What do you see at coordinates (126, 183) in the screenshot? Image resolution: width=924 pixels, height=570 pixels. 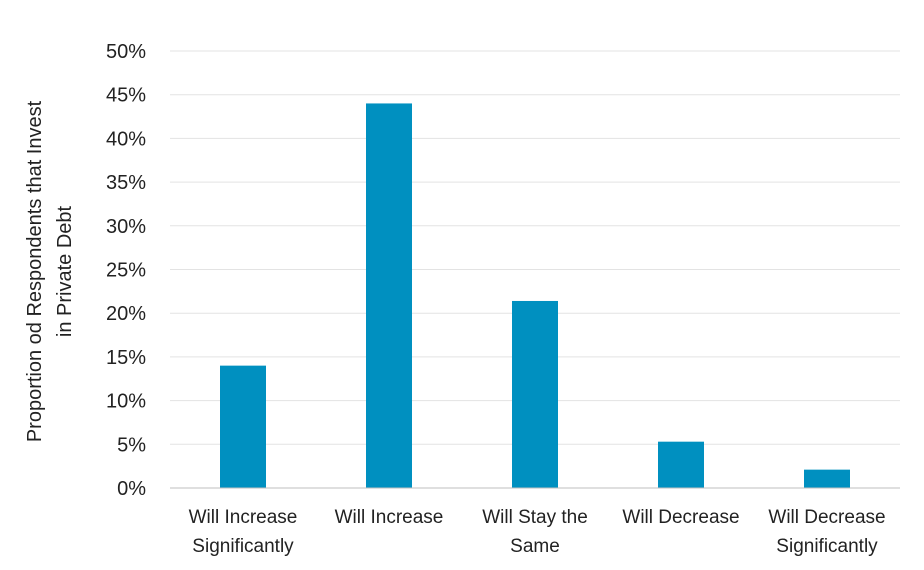 I see `y-tick-label: 35%` at bounding box center [126, 183].